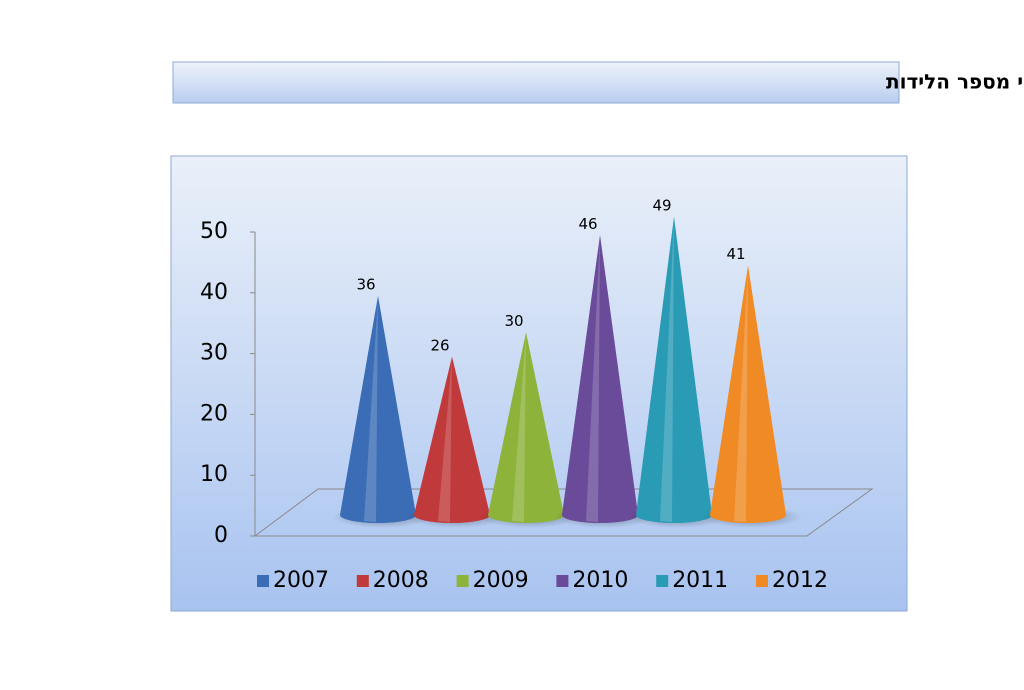 The height and width of the screenshot is (690, 1024). Describe the element at coordinates (401, 580) in the screenshot. I see `legend-label: 2008` at that location.